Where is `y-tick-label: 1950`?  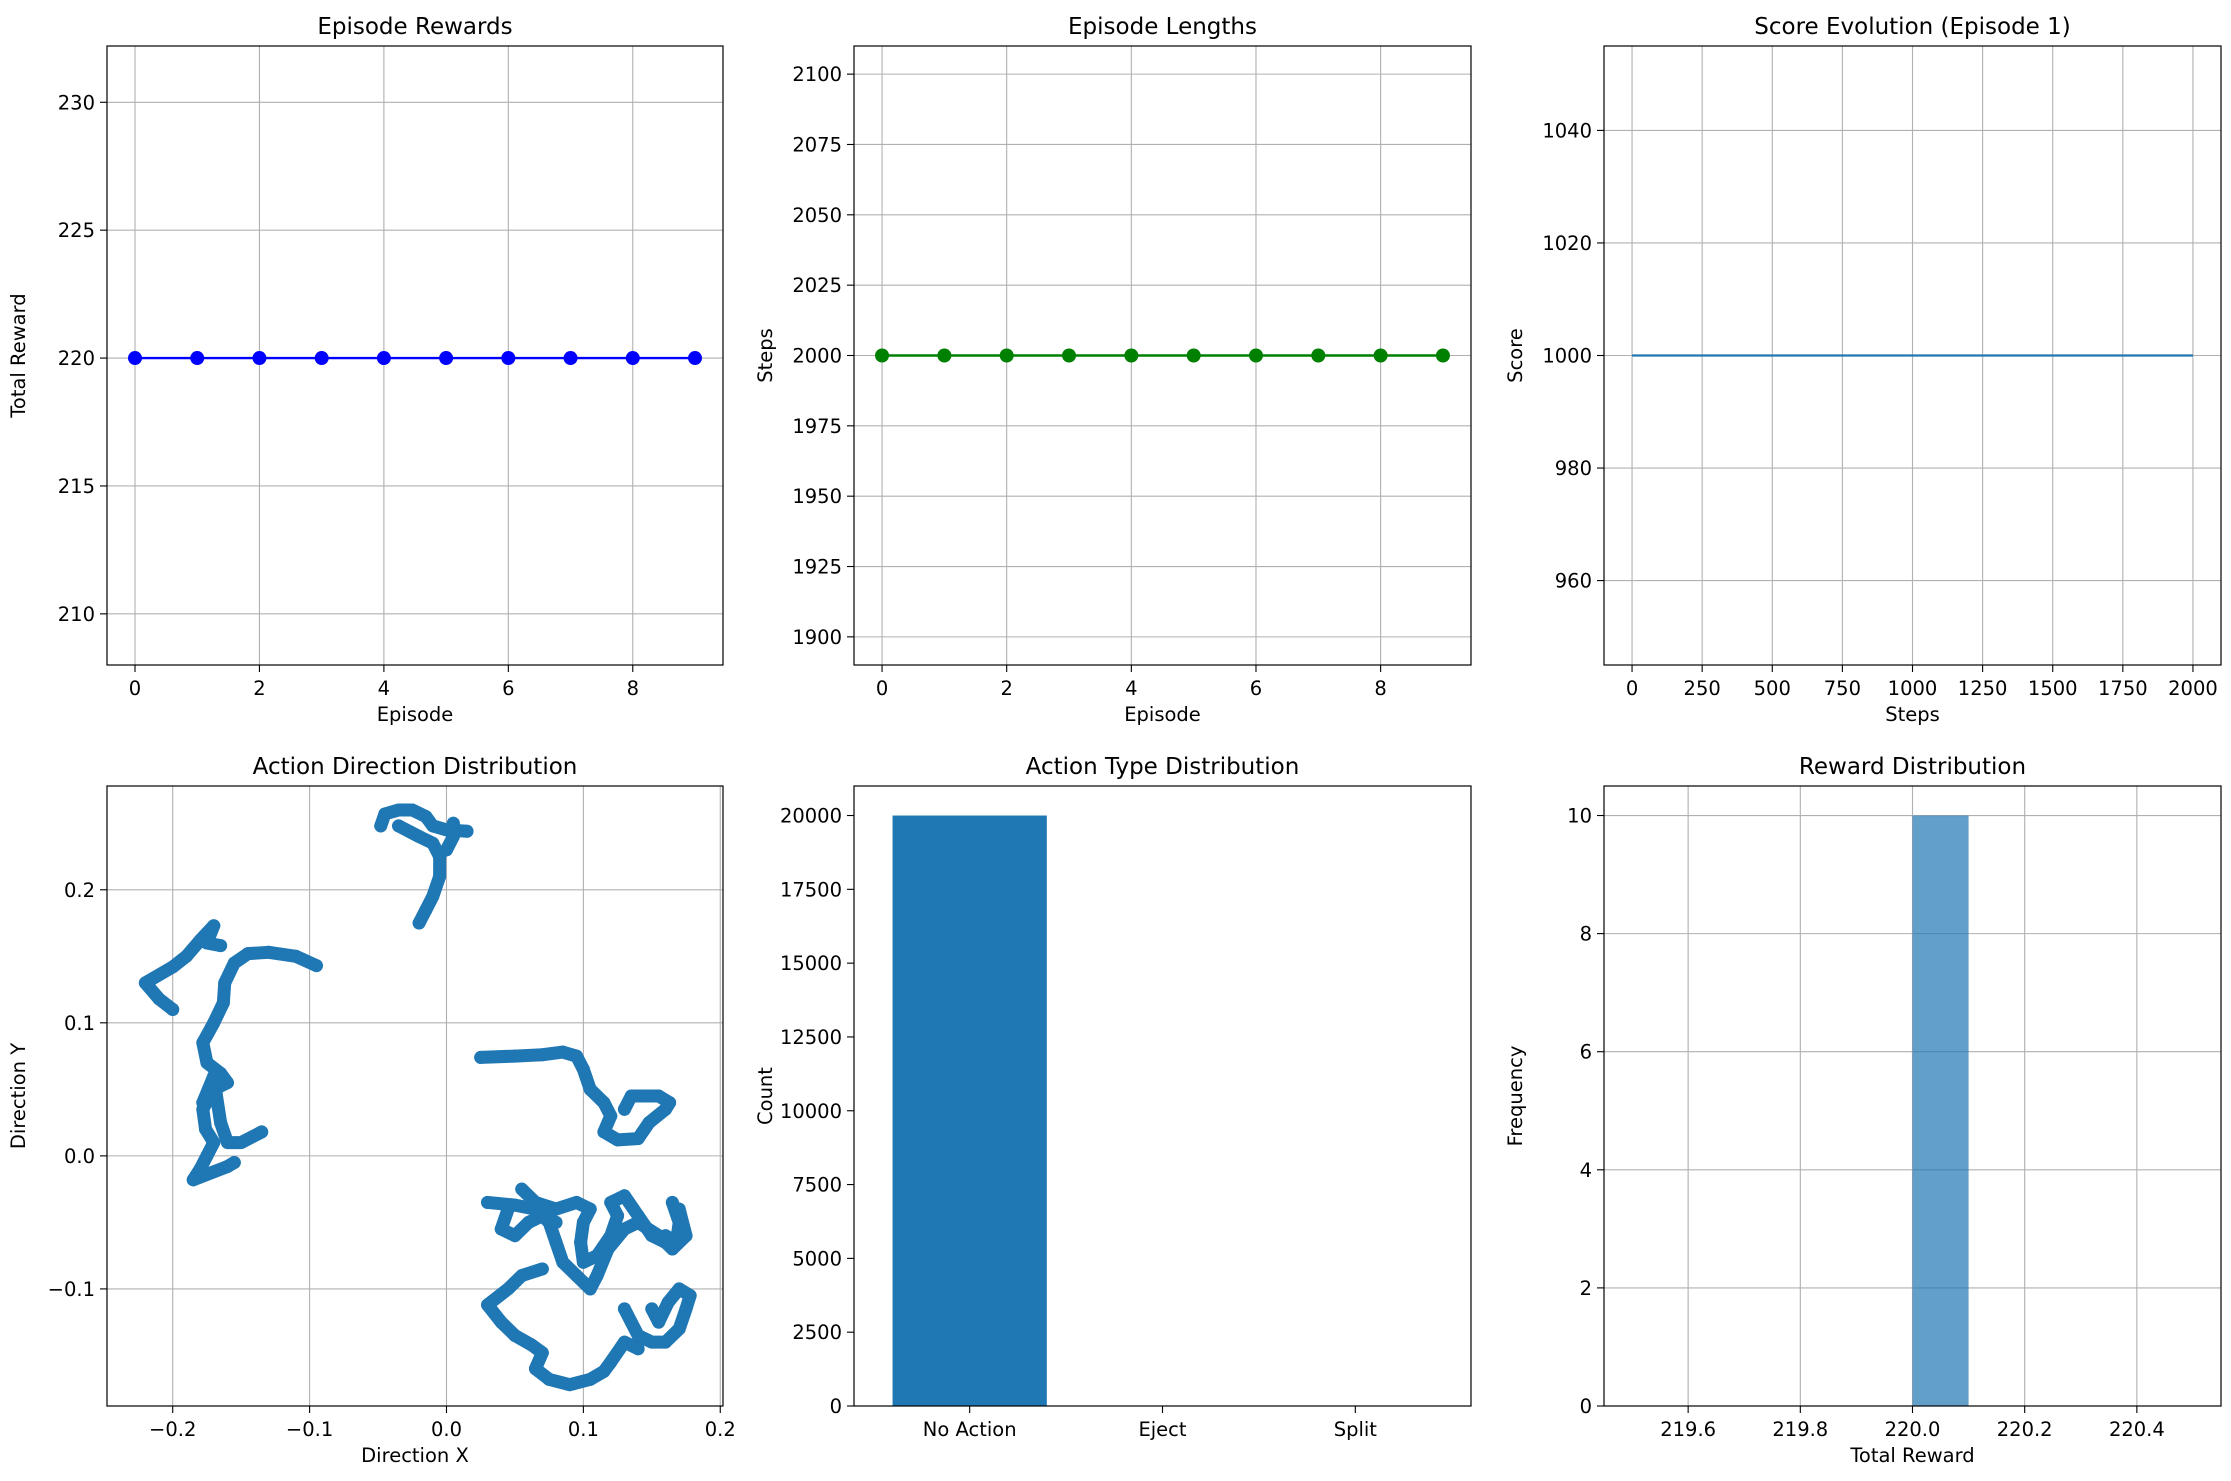
y-tick-label: 1950 is located at coordinates (817, 496).